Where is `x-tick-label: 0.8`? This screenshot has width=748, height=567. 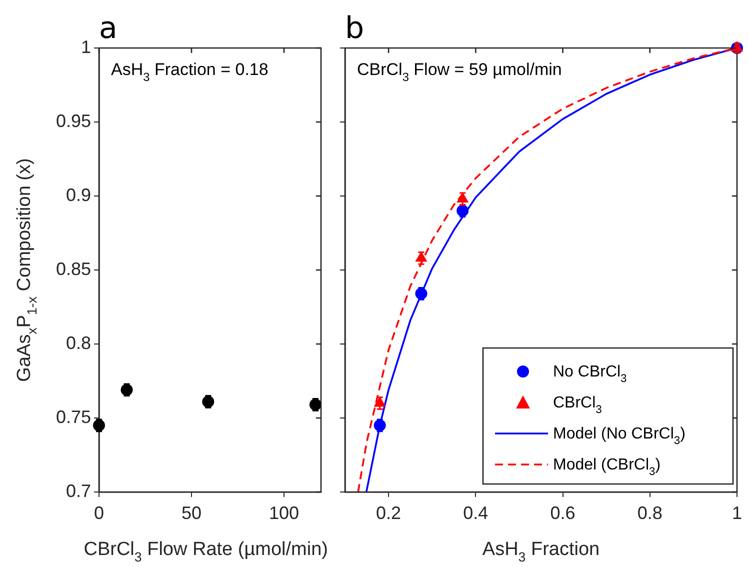 x-tick-label: 0.8 is located at coordinates (649, 512).